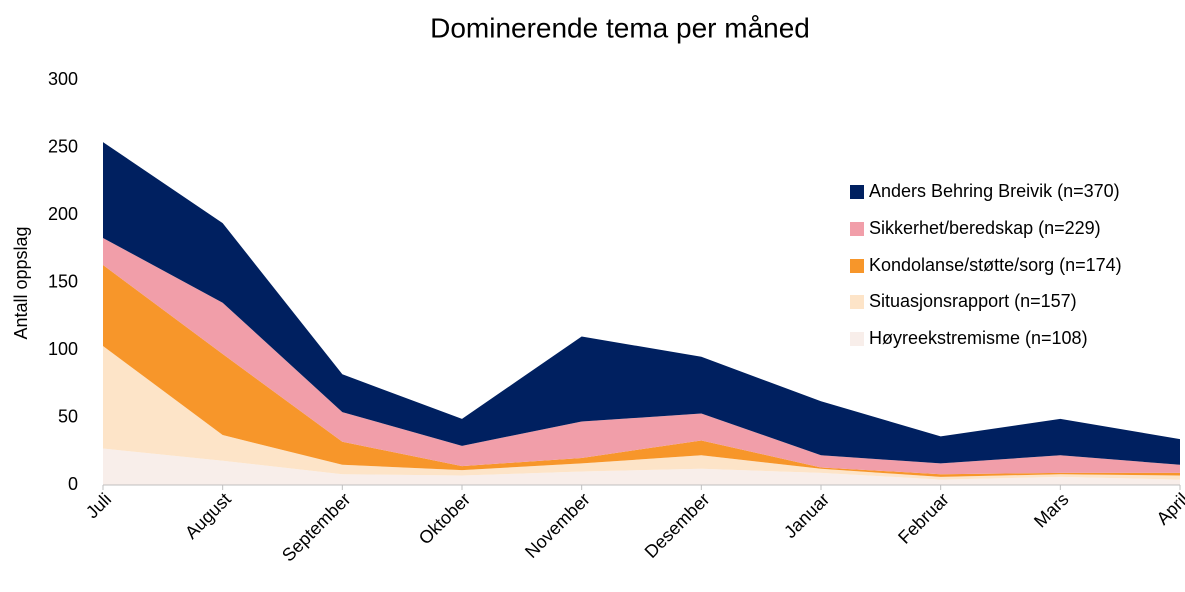  What do you see at coordinates (98, 505) in the screenshot?
I see `x-tick-label: Juli` at bounding box center [98, 505].